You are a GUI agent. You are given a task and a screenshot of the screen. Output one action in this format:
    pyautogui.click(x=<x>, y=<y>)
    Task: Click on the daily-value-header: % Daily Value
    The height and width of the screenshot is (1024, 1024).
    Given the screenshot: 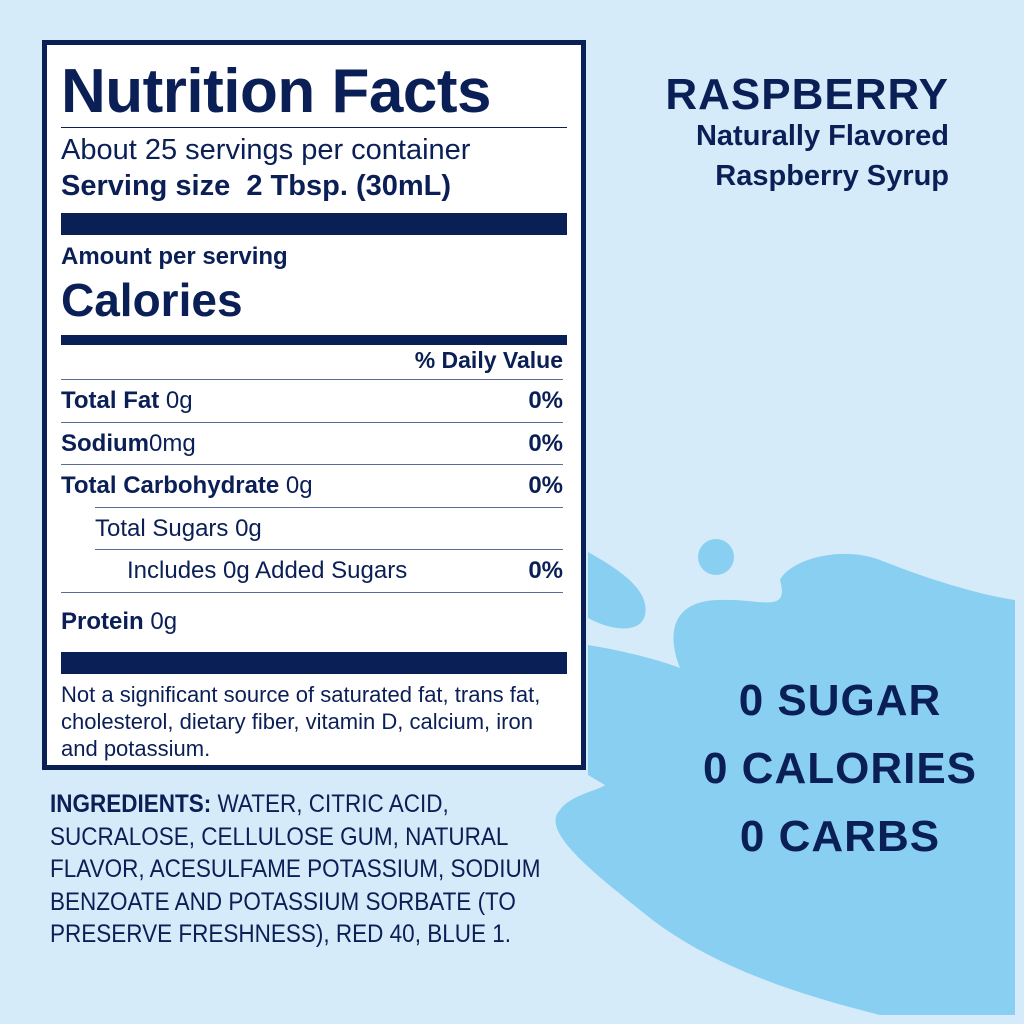 What is the action you would take?
    pyautogui.click(x=488, y=360)
    